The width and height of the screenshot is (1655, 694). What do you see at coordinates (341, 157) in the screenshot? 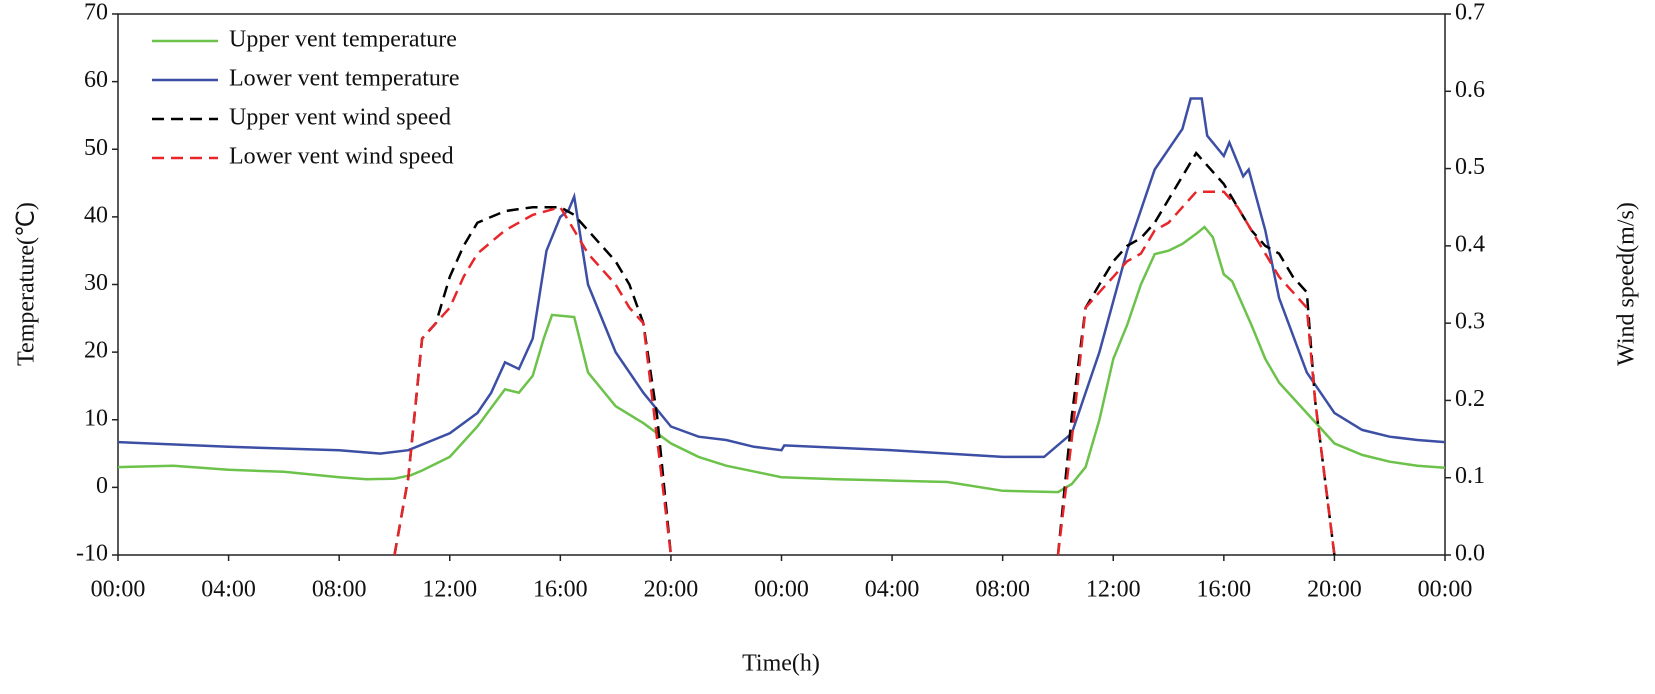
I see `legend-label: Lower vent wind speed` at bounding box center [341, 157].